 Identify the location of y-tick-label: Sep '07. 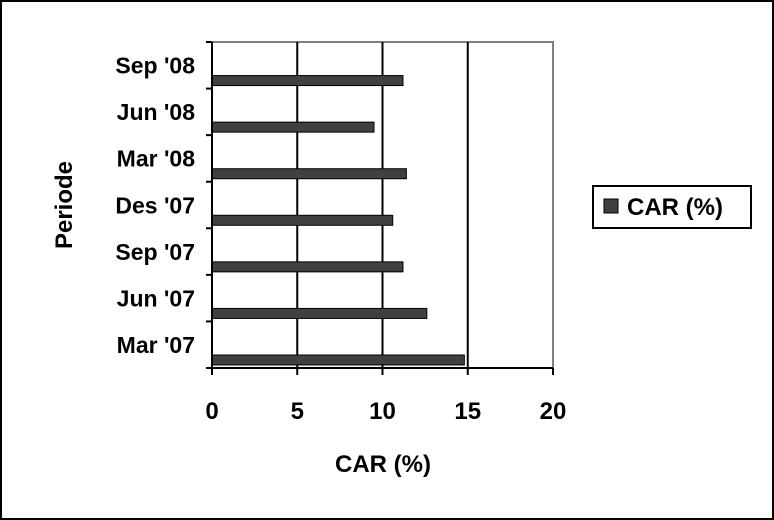
(155, 252).